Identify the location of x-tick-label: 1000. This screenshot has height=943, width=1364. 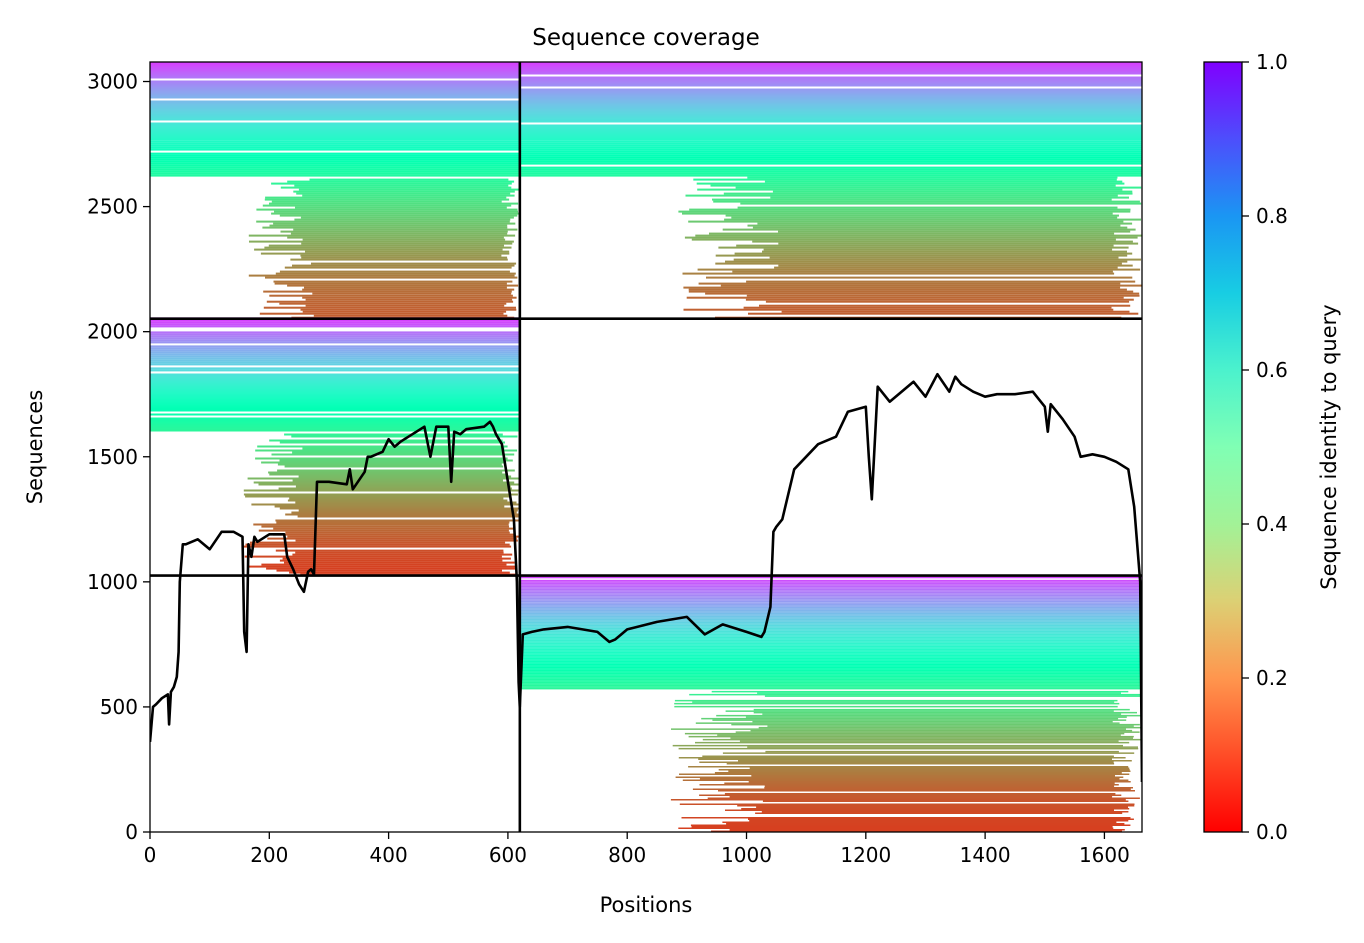
(746, 855).